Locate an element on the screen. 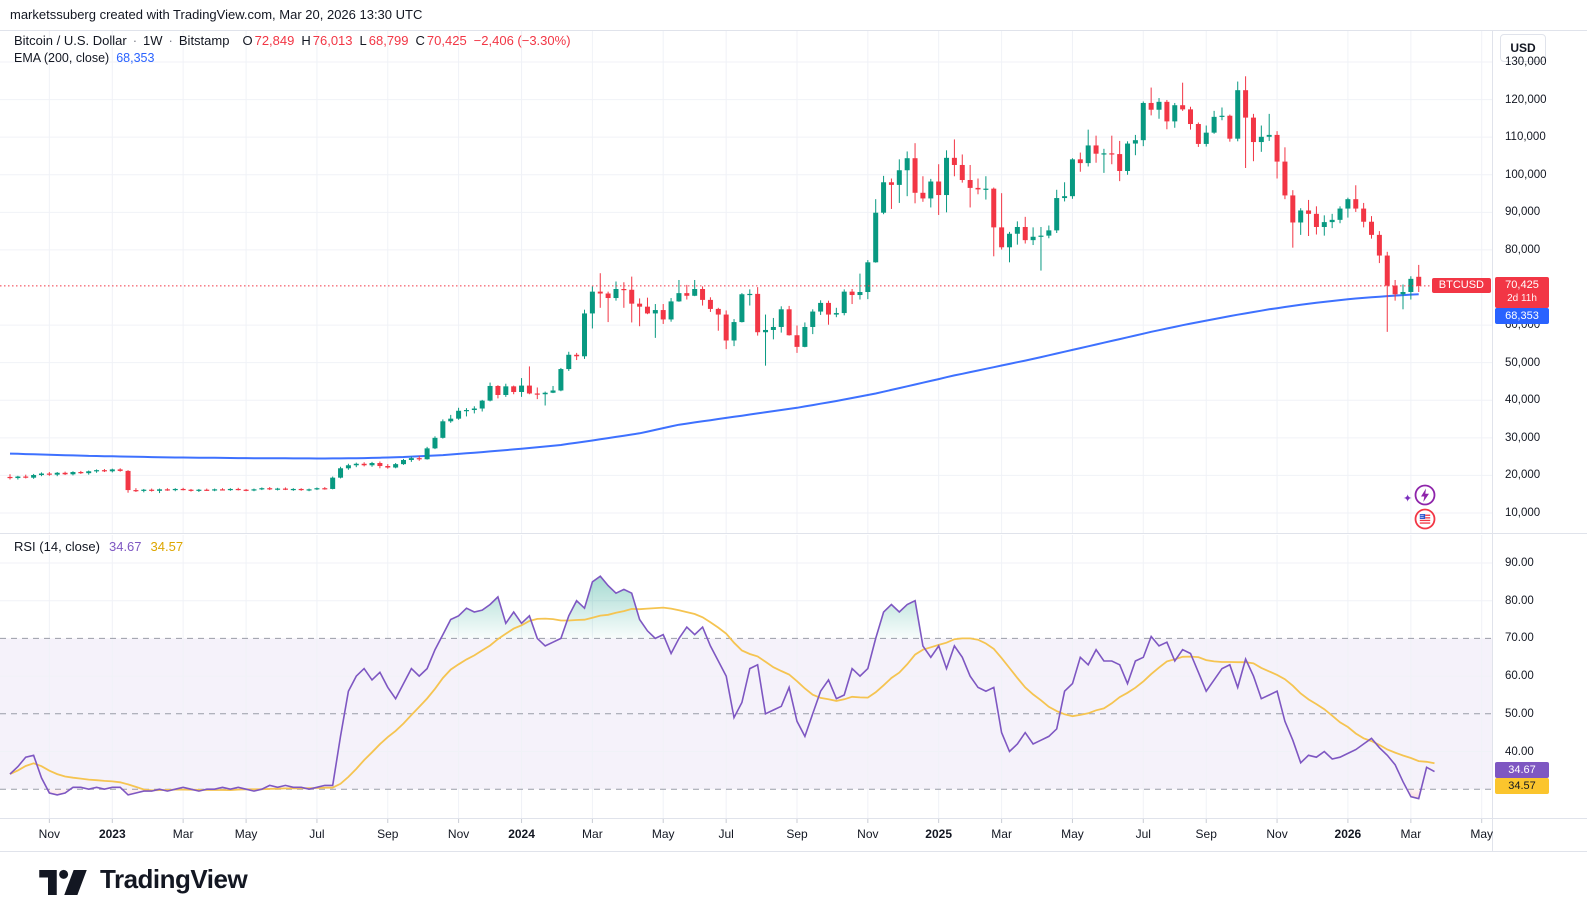 This screenshot has width=1587, height=917. ema-price-badge: 68,353 is located at coordinates (1522, 316).